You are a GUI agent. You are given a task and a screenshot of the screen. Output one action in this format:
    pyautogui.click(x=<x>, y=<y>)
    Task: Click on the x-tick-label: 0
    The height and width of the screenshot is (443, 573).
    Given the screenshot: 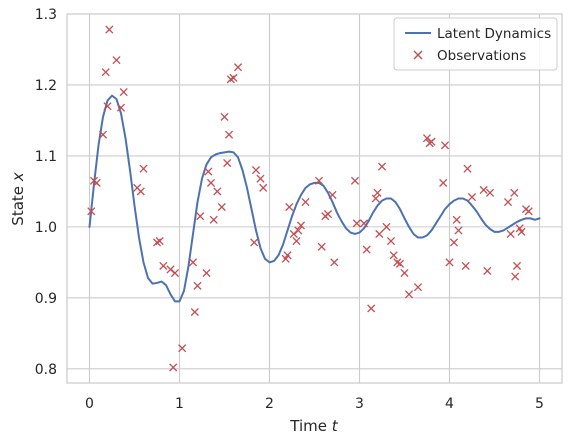 What is the action you would take?
    pyautogui.click(x=89, y=404)
    